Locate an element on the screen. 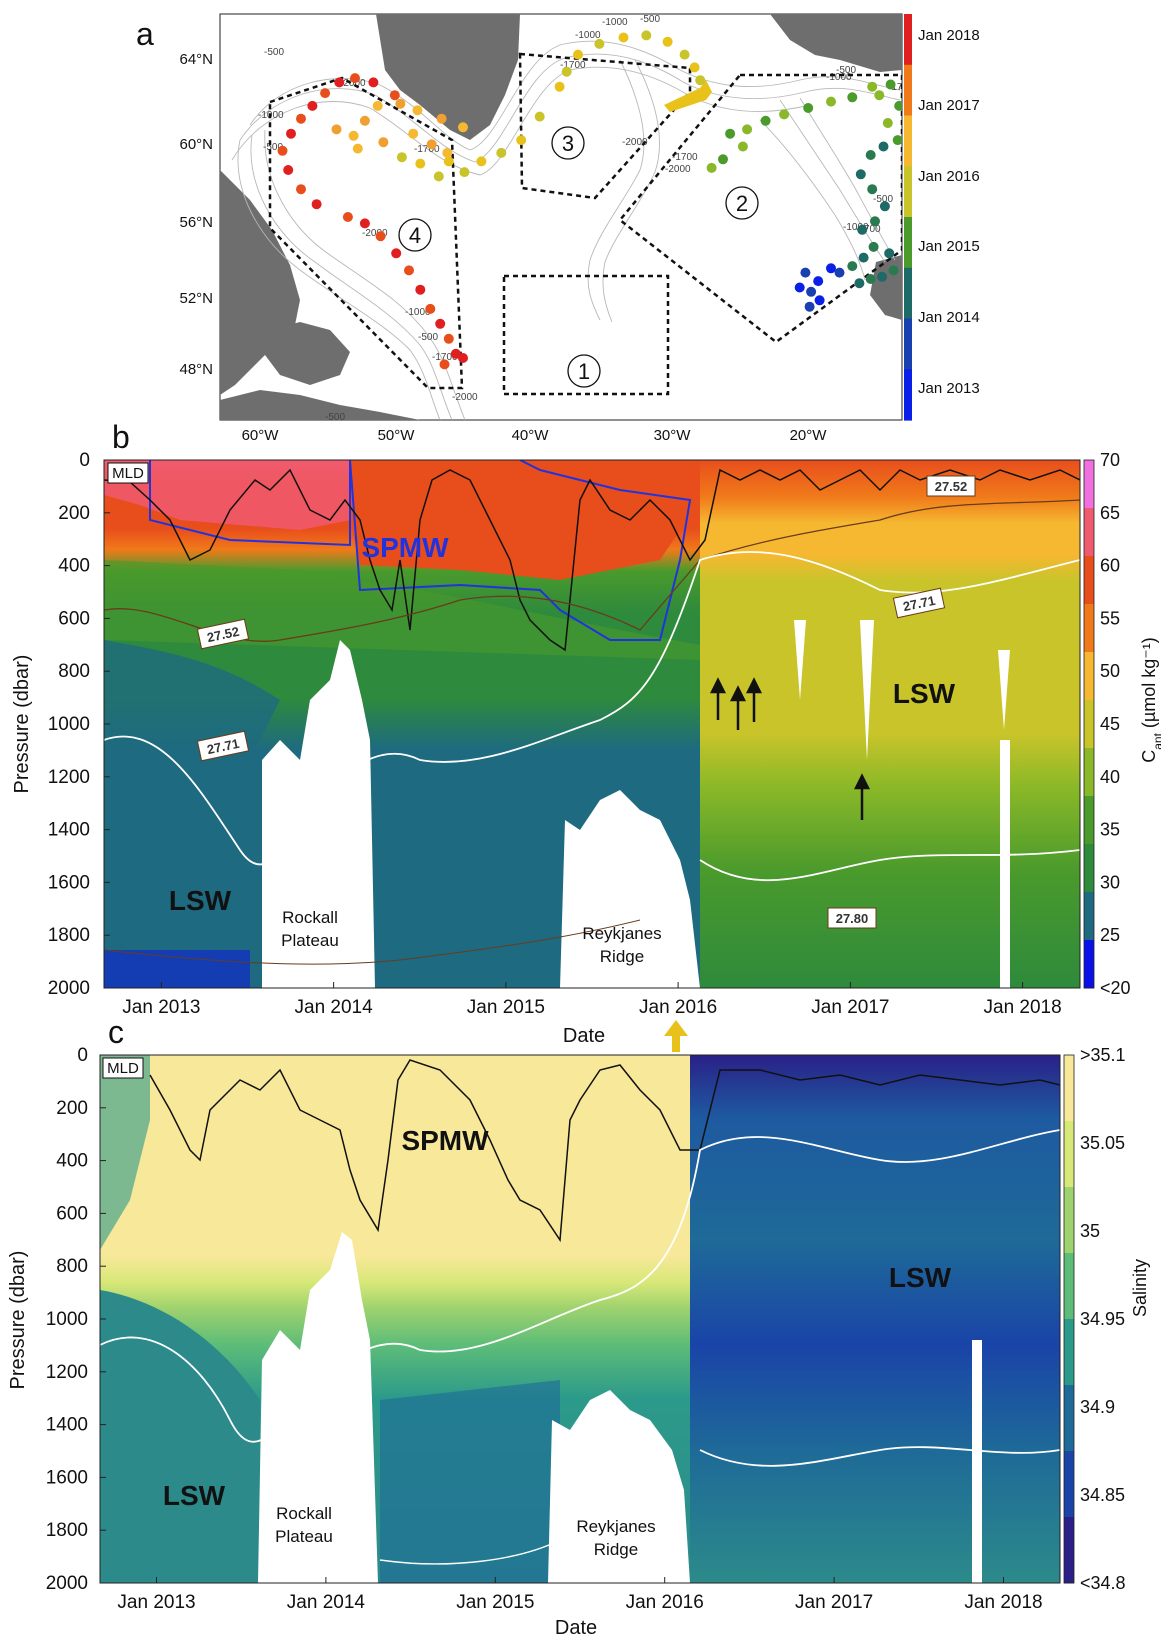 The height and width of the screenshot is (1640, 1161). region-3-outline is located at coordinates (605, 126).